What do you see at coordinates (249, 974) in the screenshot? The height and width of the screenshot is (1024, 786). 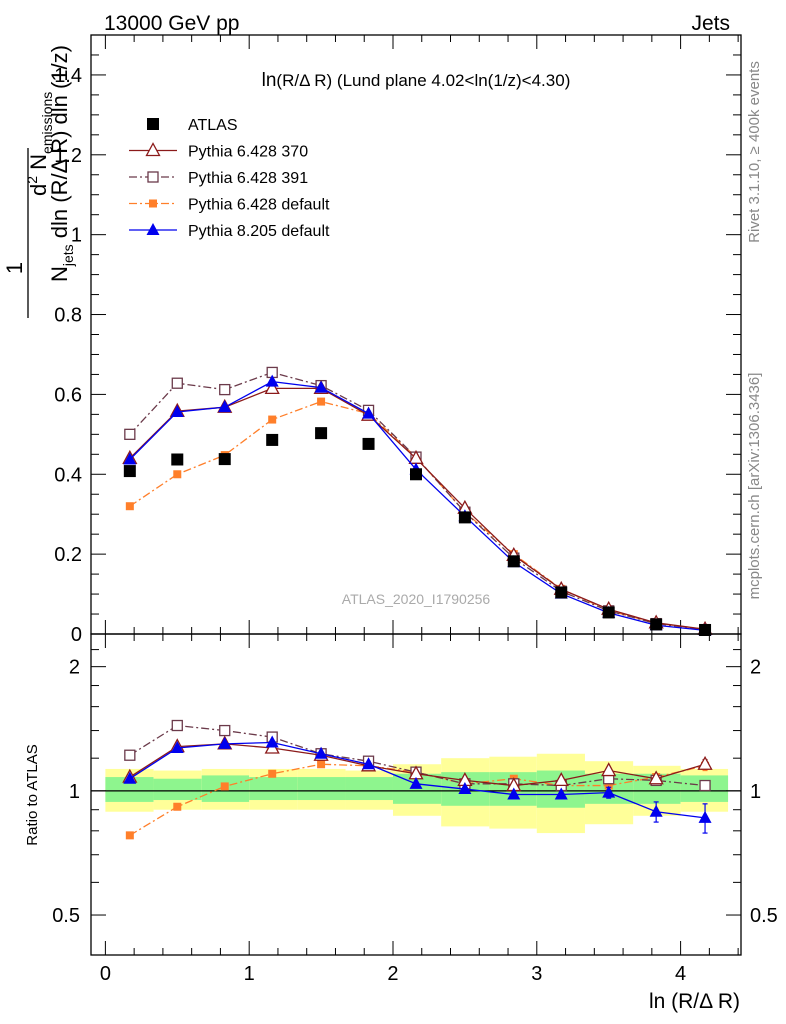 I see `x-tick-label: 1` at bounding box center [249, 974].